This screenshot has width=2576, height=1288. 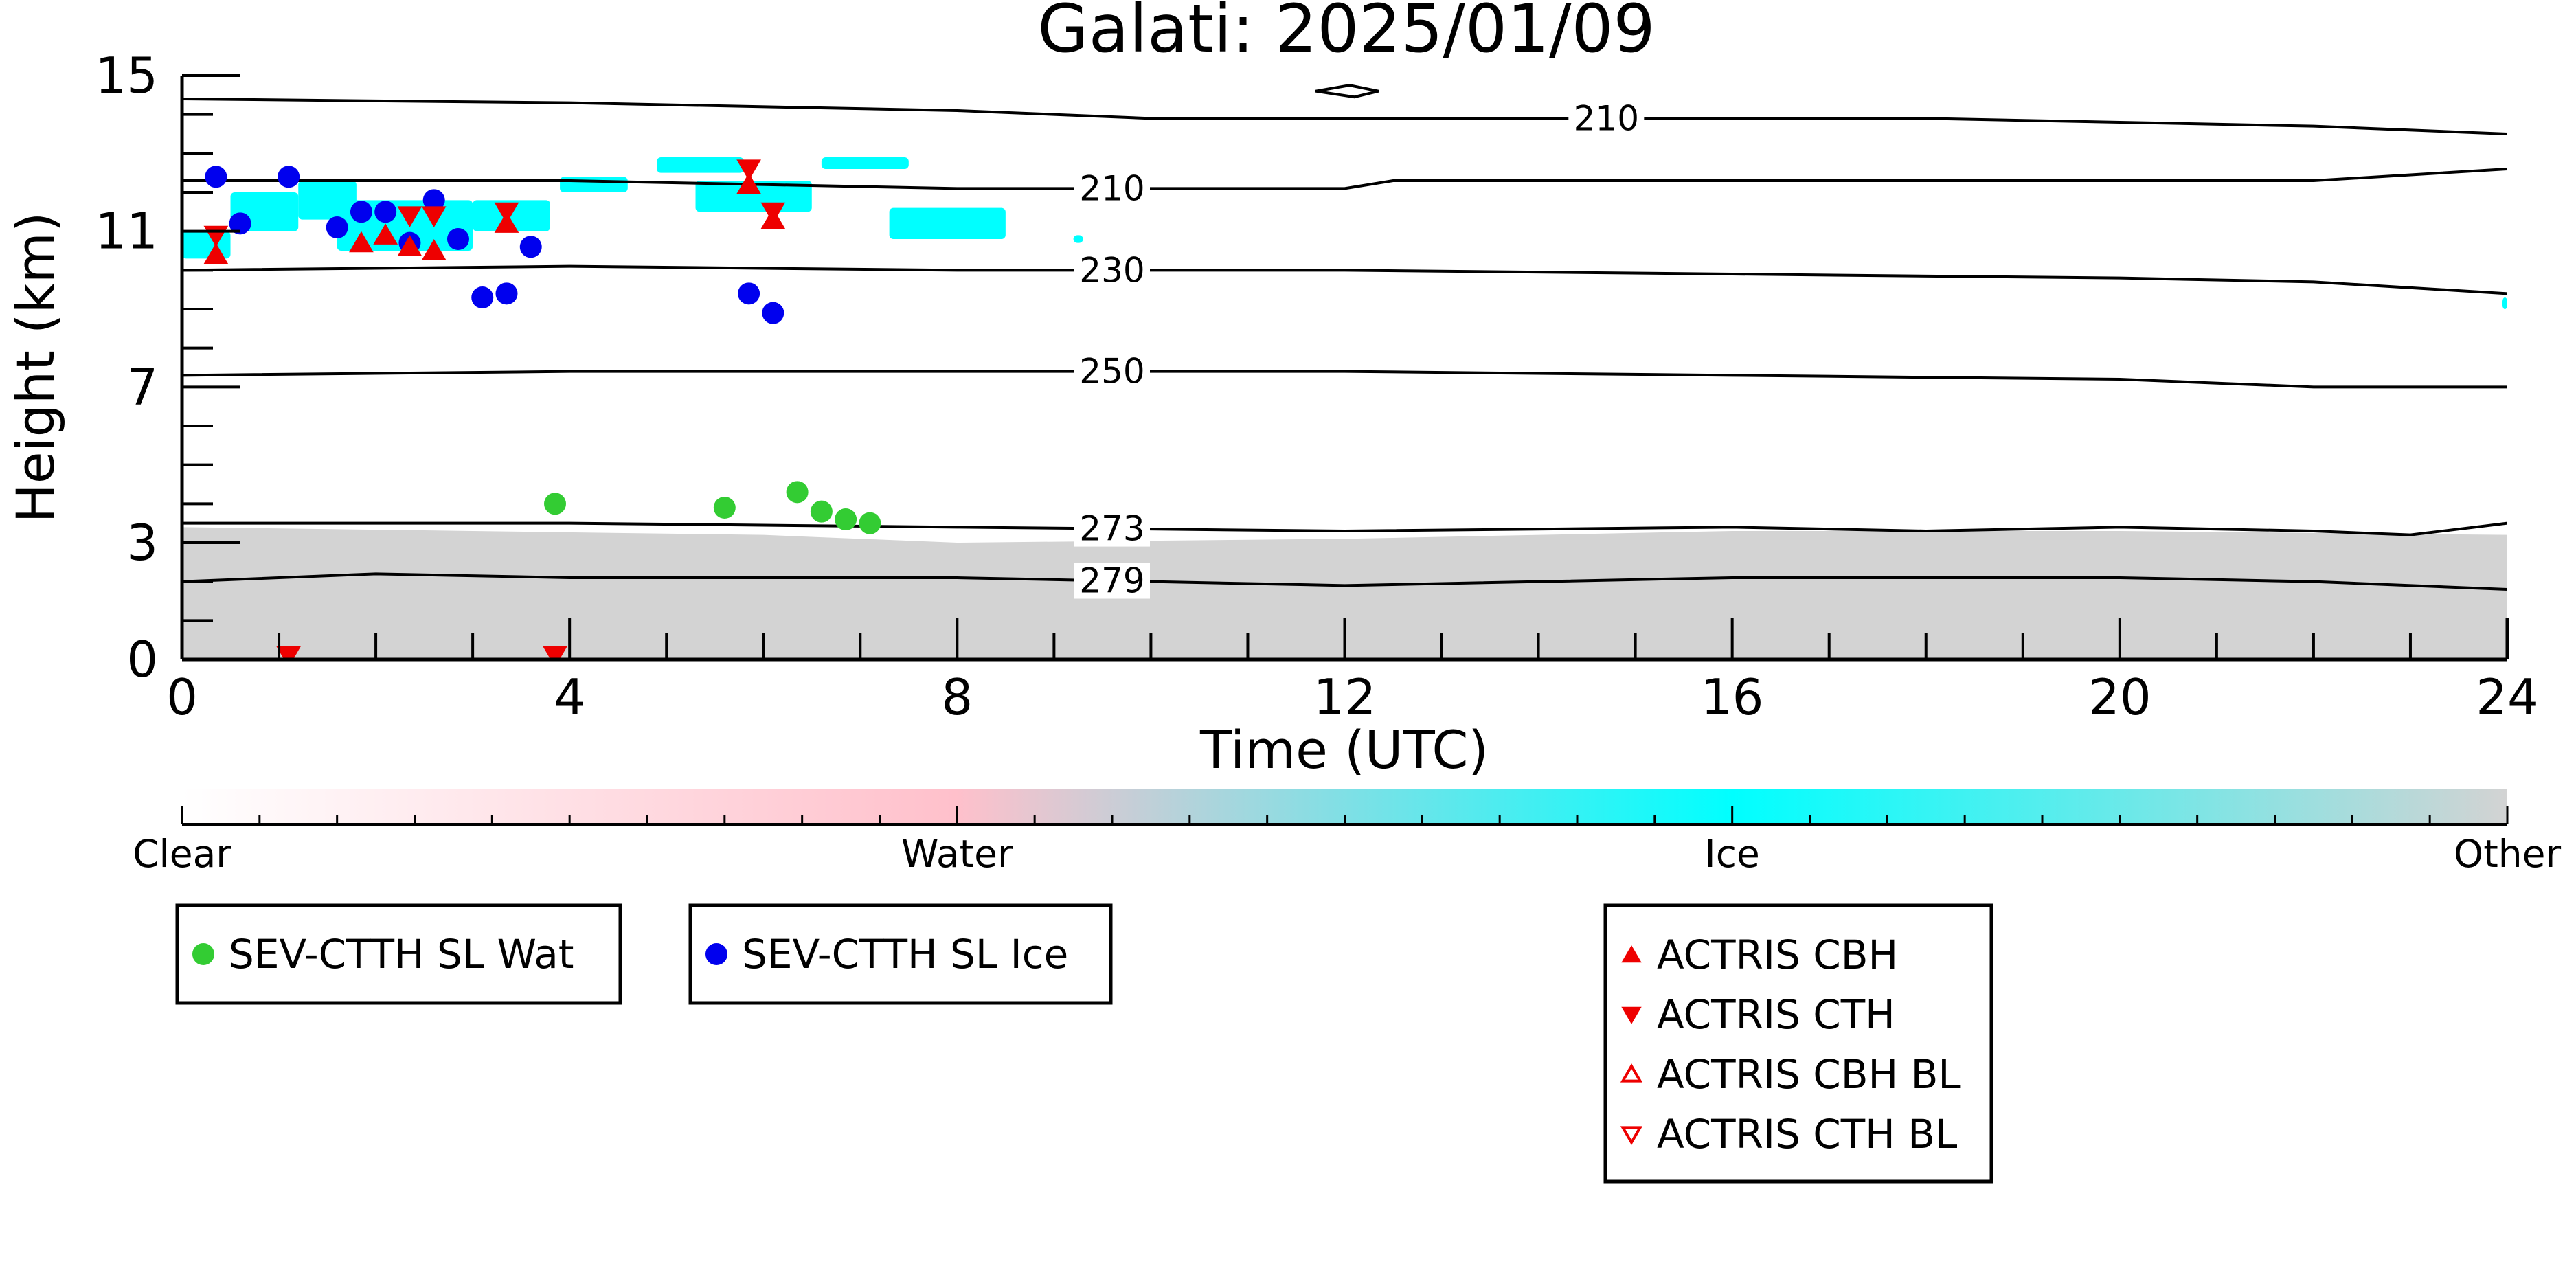 What do you see at coordinates (1631, 1135) in the screenshot?
I see `legend-triangle-down-open` at bounding box center [1631, 1135].